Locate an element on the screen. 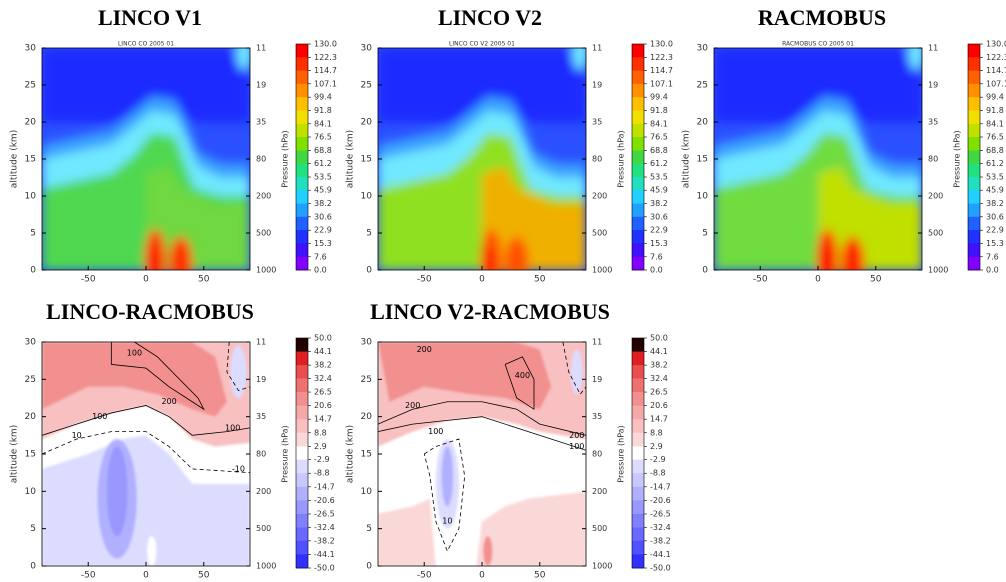 The height and width of the screenshot is (582, 1006). contour-label: 200 is located at coordinates (412, 405).